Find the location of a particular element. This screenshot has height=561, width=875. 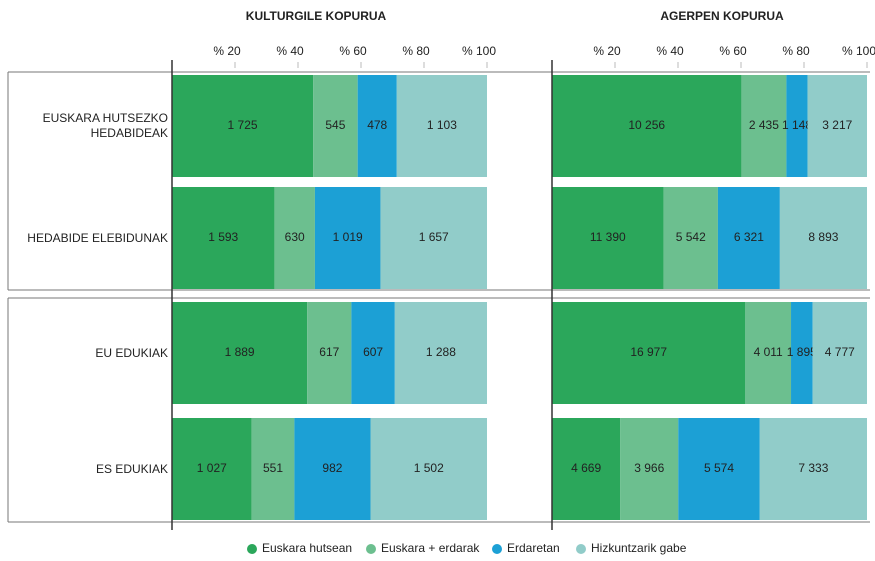

value-label: 630 is located at coordinates (295, 237).